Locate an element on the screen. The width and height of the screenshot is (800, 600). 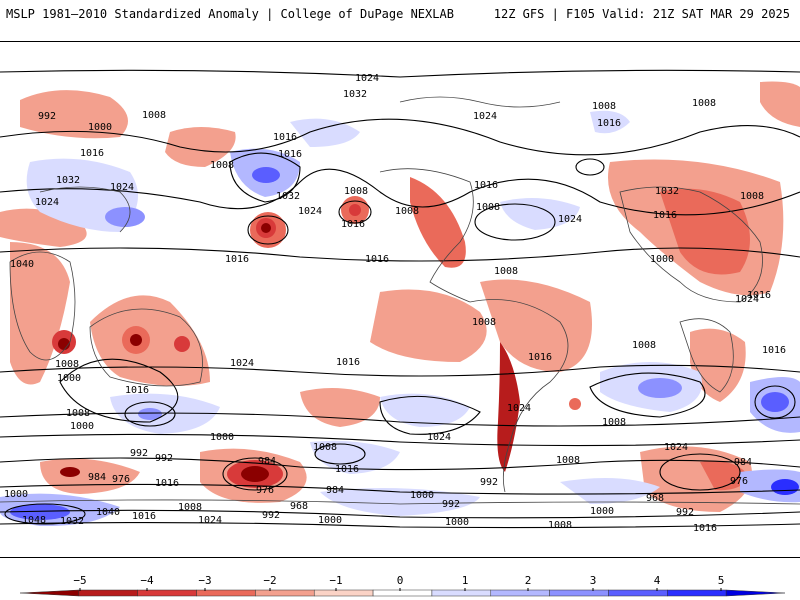
colorbar-tick-label: −4 is located at coordinates (147, 580).